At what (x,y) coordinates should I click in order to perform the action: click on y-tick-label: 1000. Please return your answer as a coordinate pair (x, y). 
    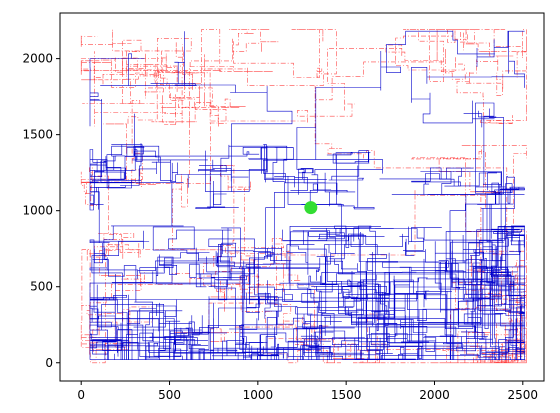
    Looking at the image, I should click on (37, 211).